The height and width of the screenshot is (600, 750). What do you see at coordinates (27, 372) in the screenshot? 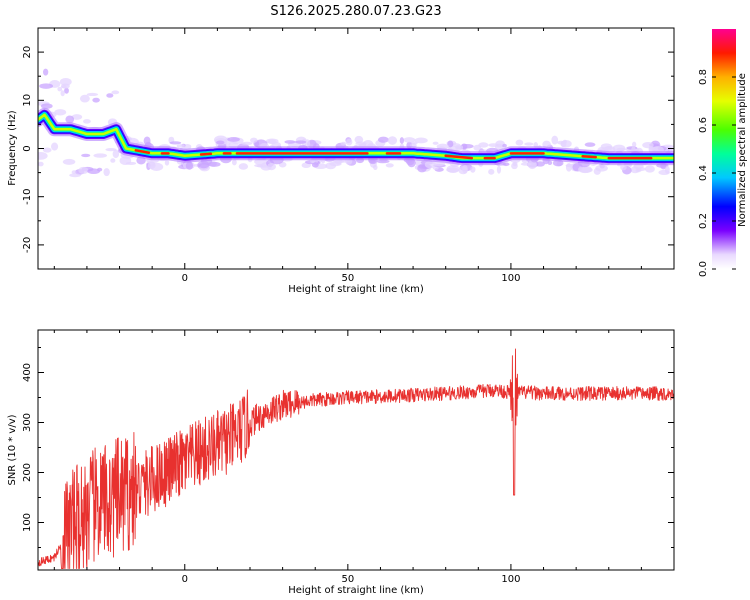
I see `snr-y-tick-label: 400` at bounding box center [27, 372].